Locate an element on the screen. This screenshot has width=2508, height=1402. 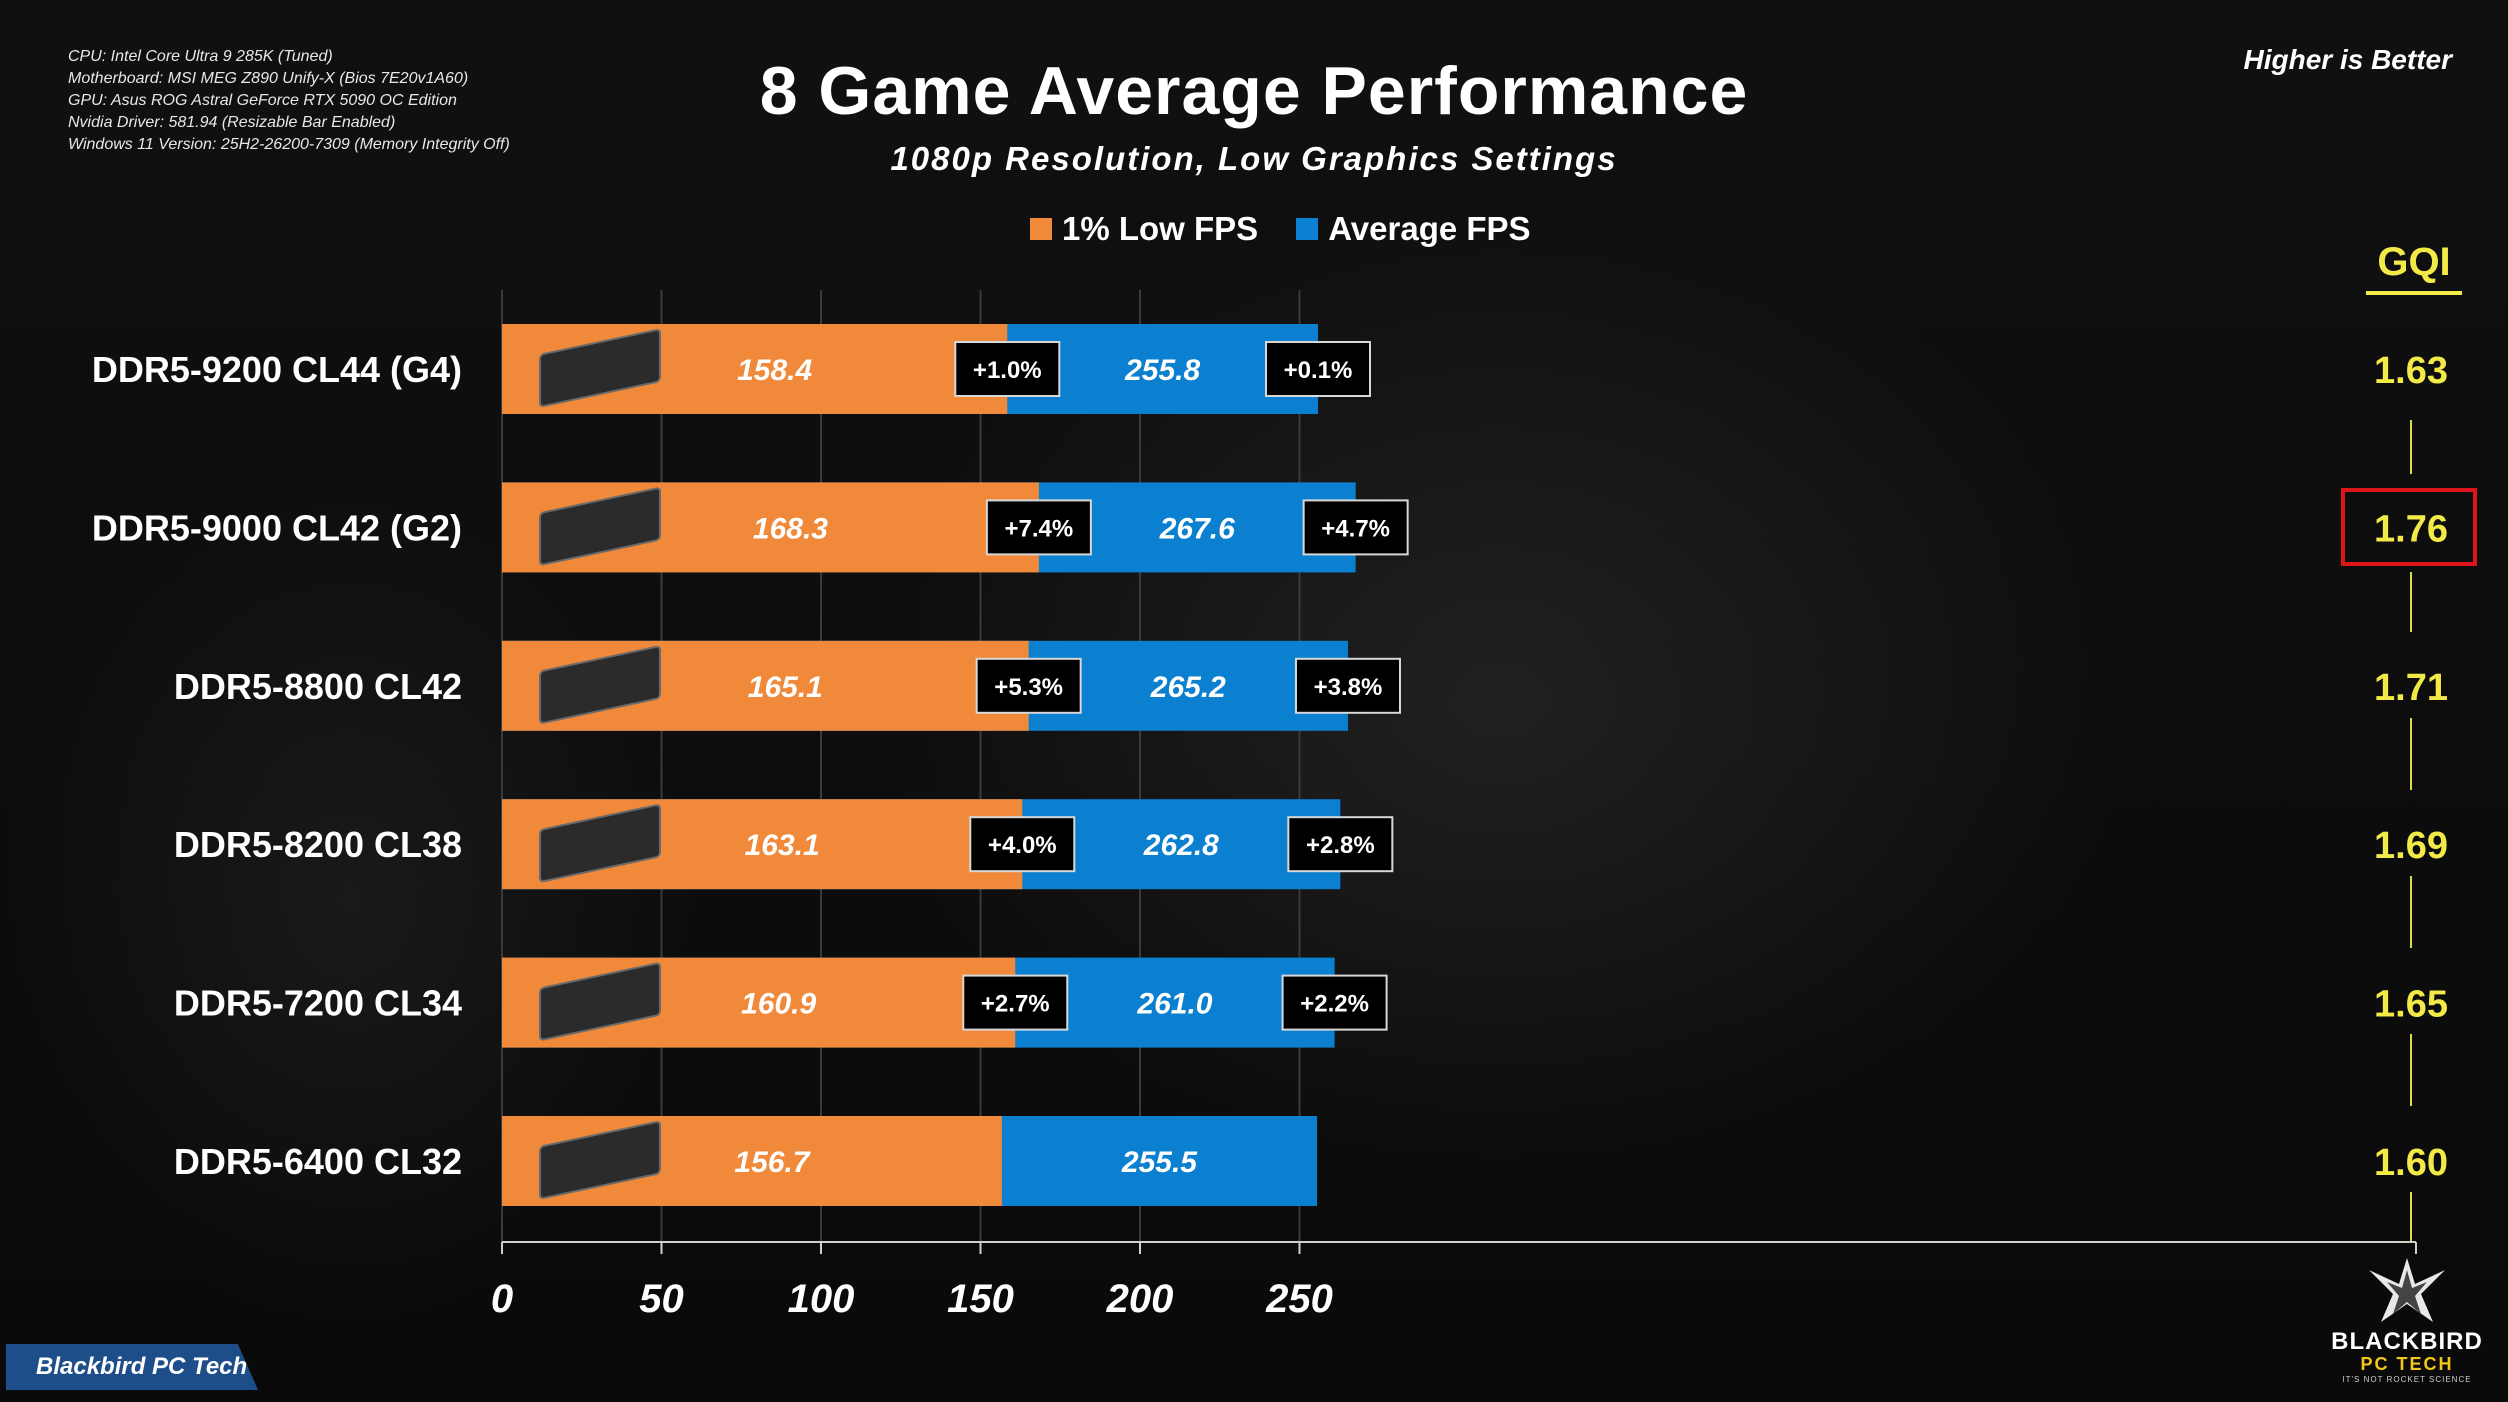
higher-is-better-note: Higher is Better is located at coordinates (2348, 59).